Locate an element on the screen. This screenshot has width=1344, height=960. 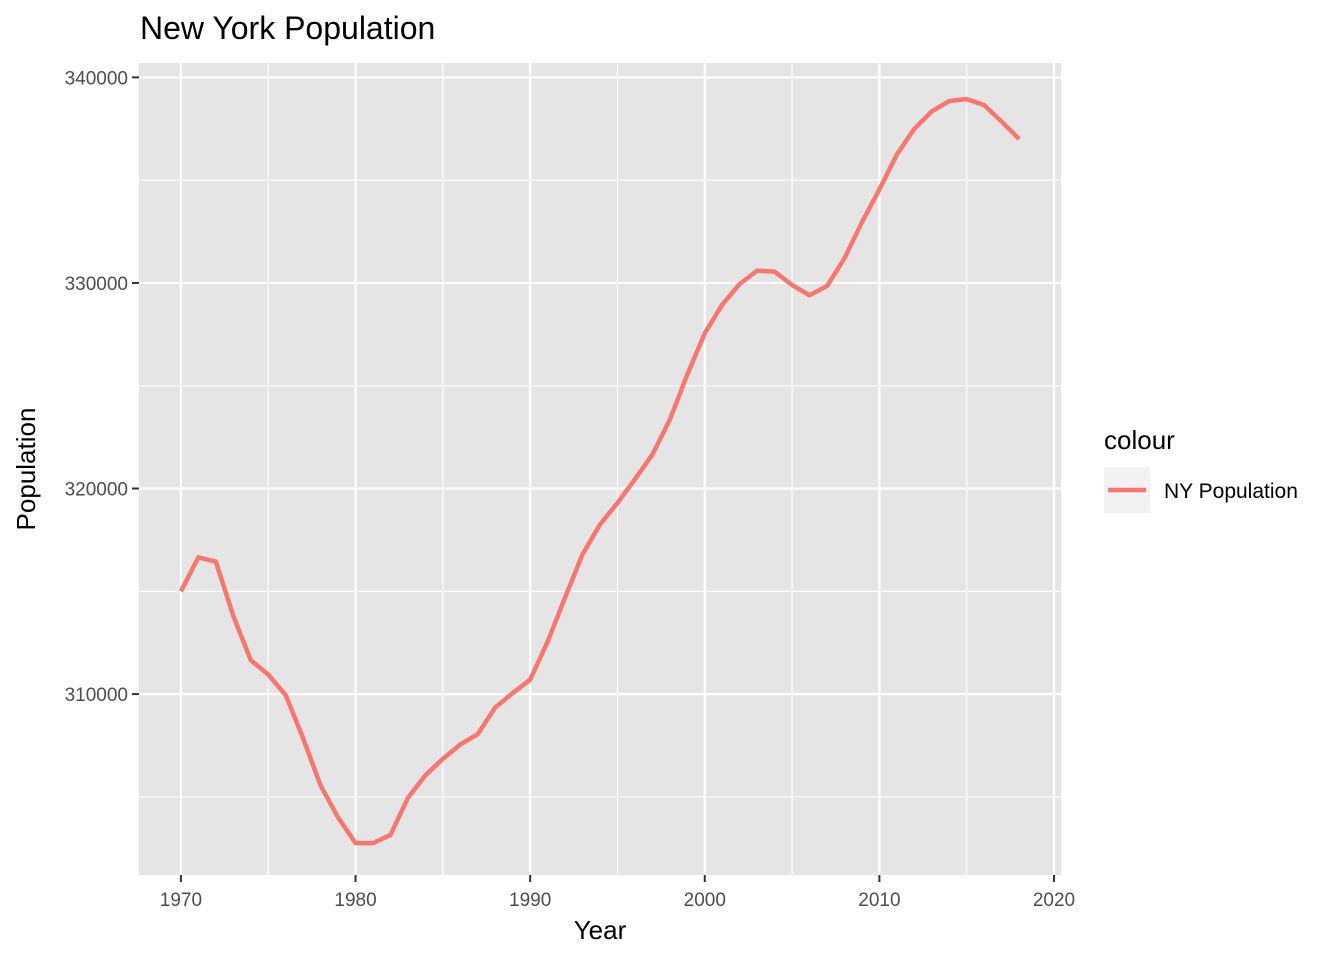
x-tick-label: 1980 is located at coordinates (355, 900).